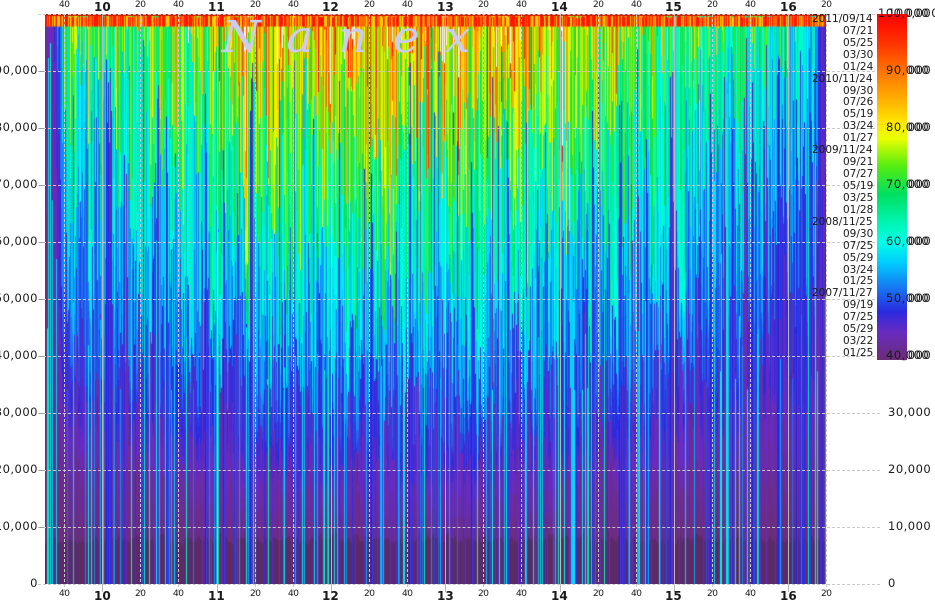 The height and width of the screenshot is (603, 935). I want to click on colorbar-date-21: 03/24, so click(858, 269).